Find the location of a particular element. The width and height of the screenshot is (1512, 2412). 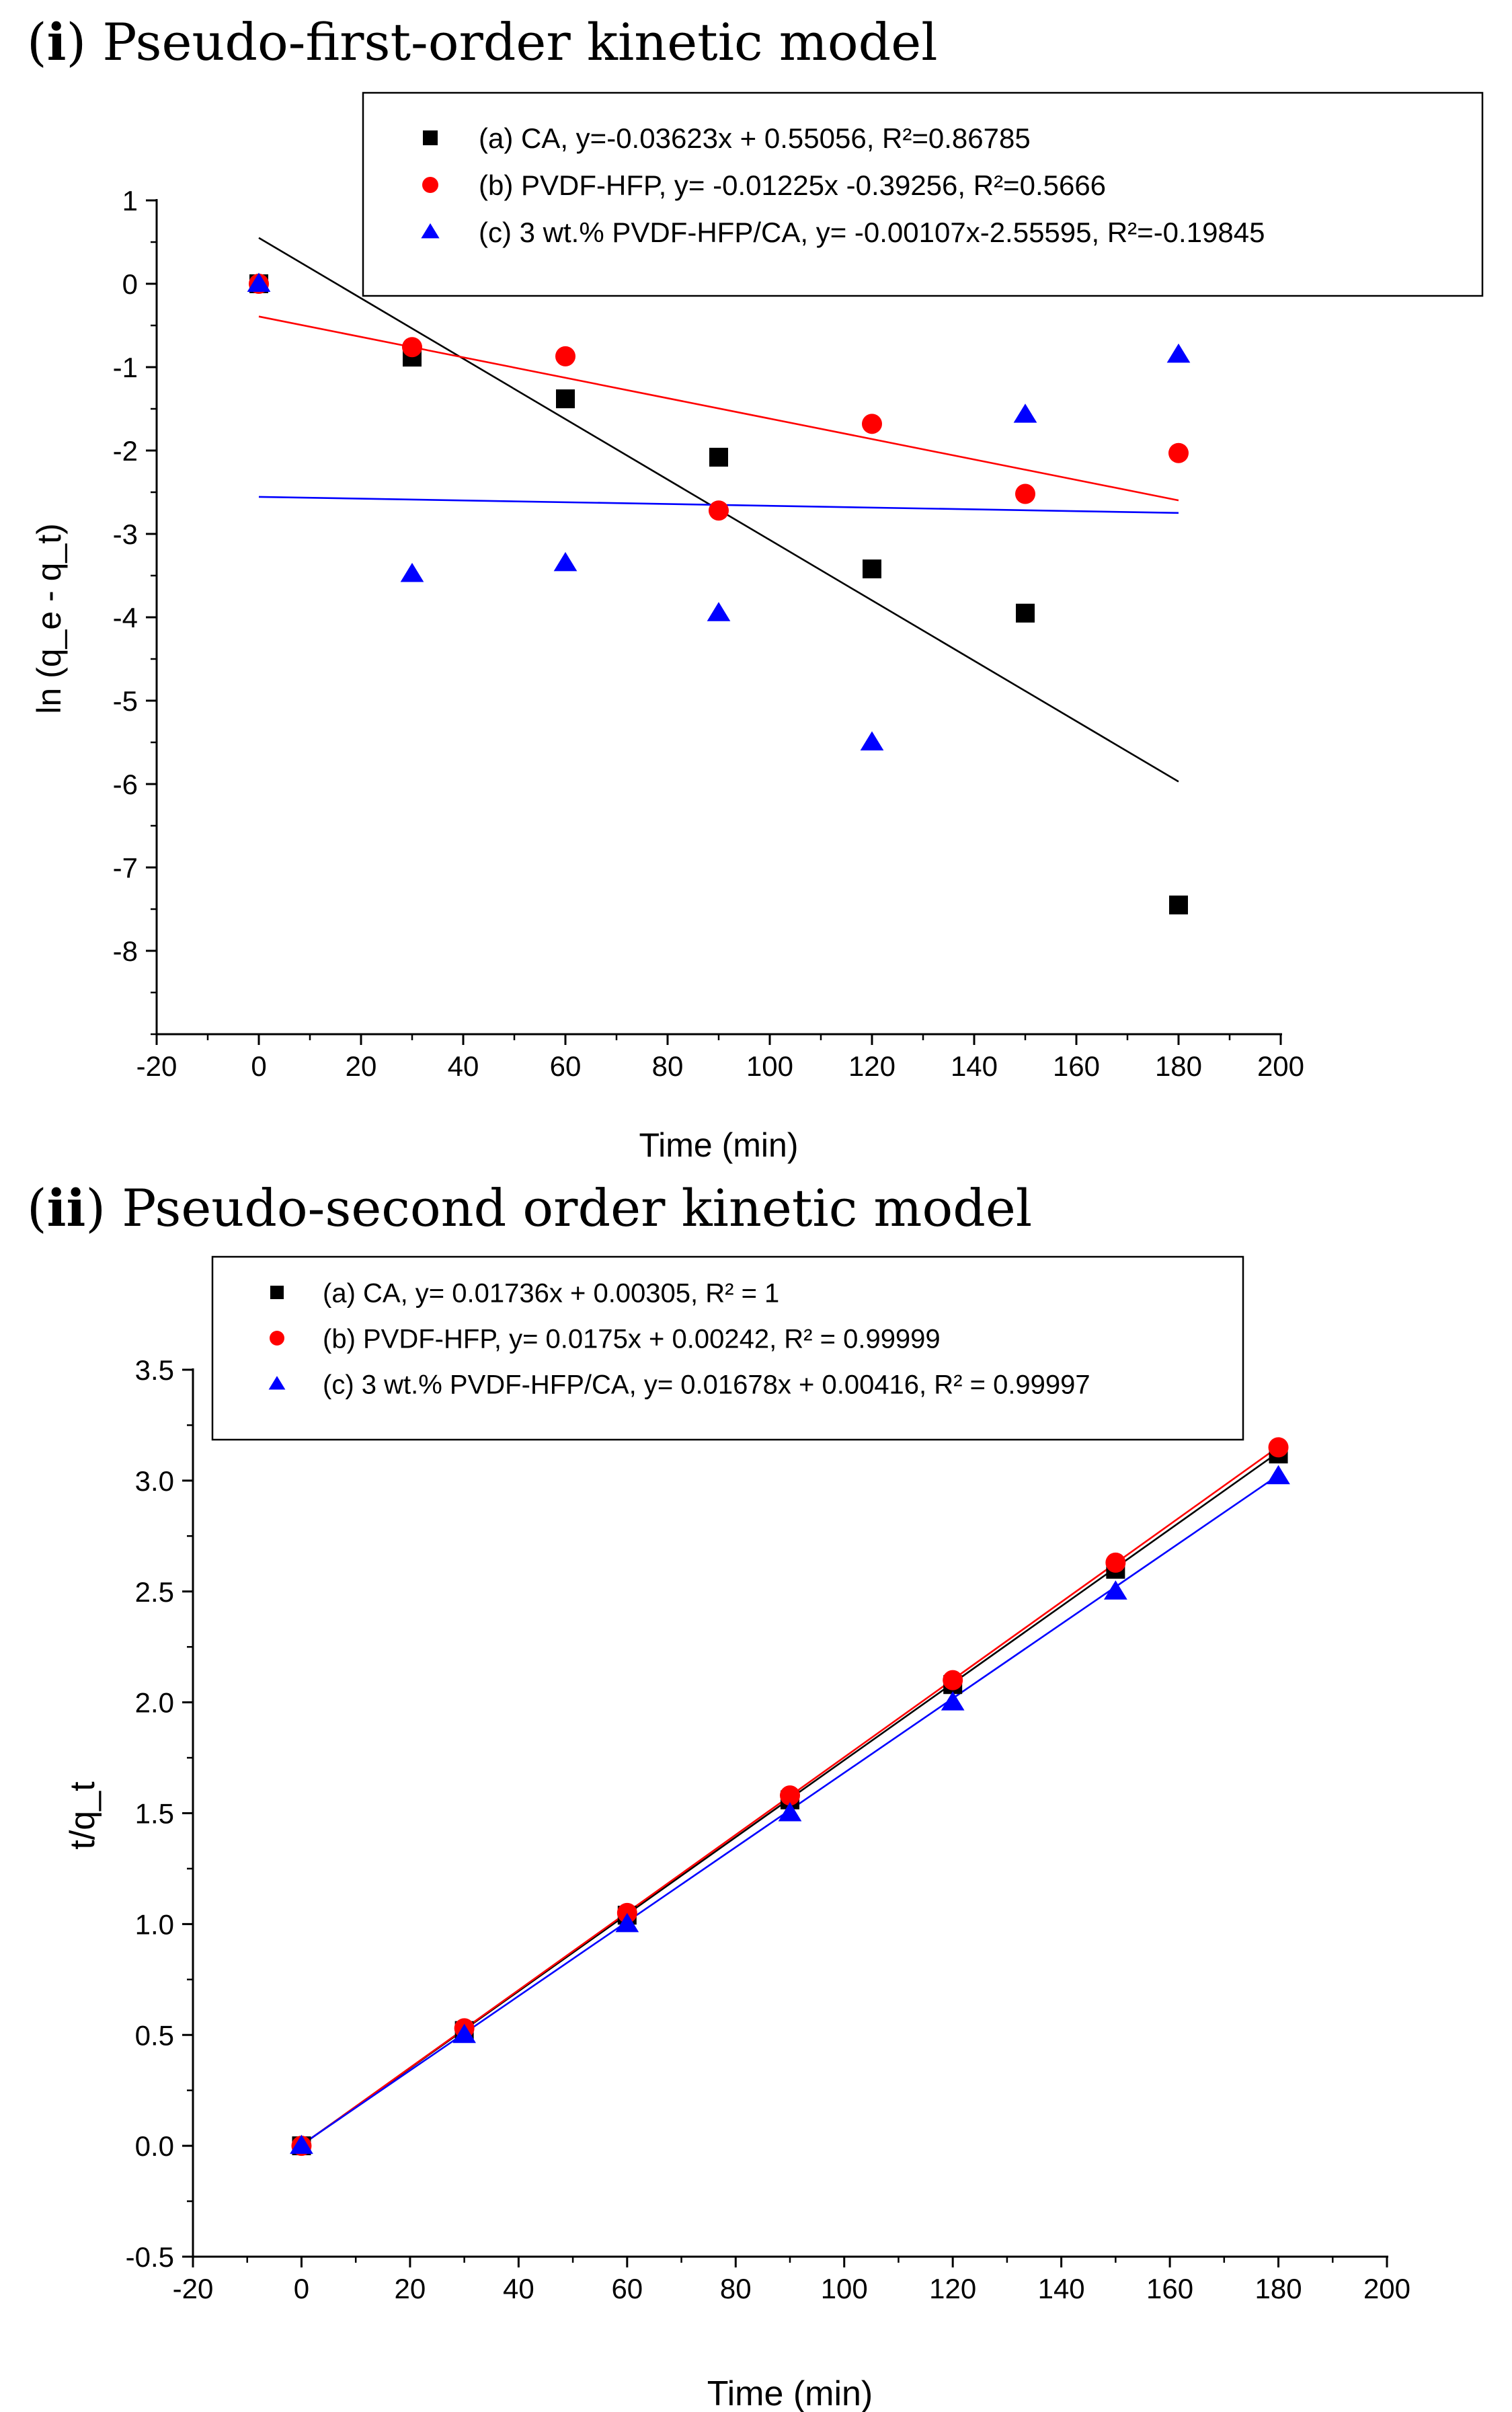

x-tick-label-i: 200 is located at coordinates (1280, 1066).